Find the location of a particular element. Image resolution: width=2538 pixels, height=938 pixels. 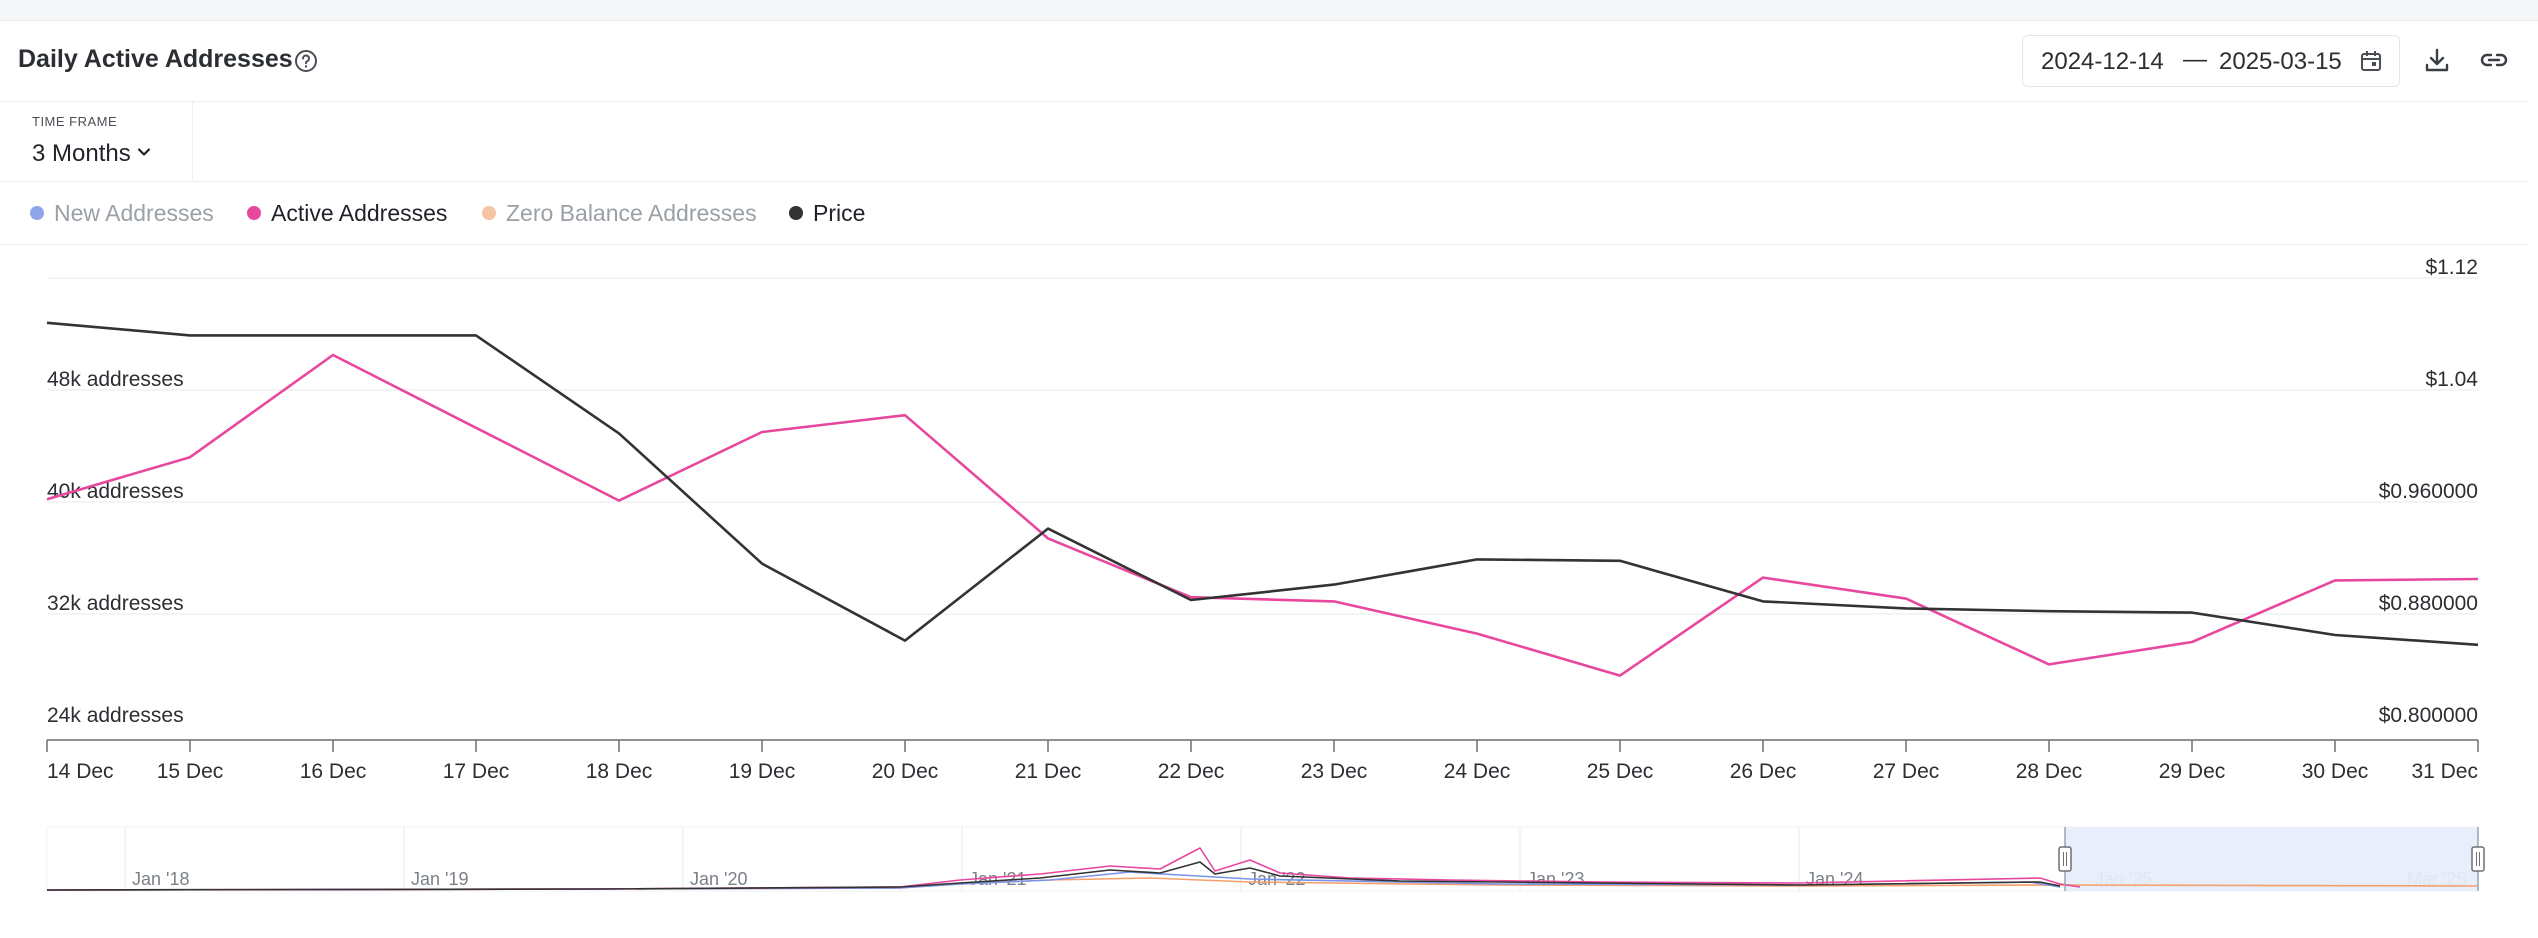

top-strip is located at coordinates (1269, 10).